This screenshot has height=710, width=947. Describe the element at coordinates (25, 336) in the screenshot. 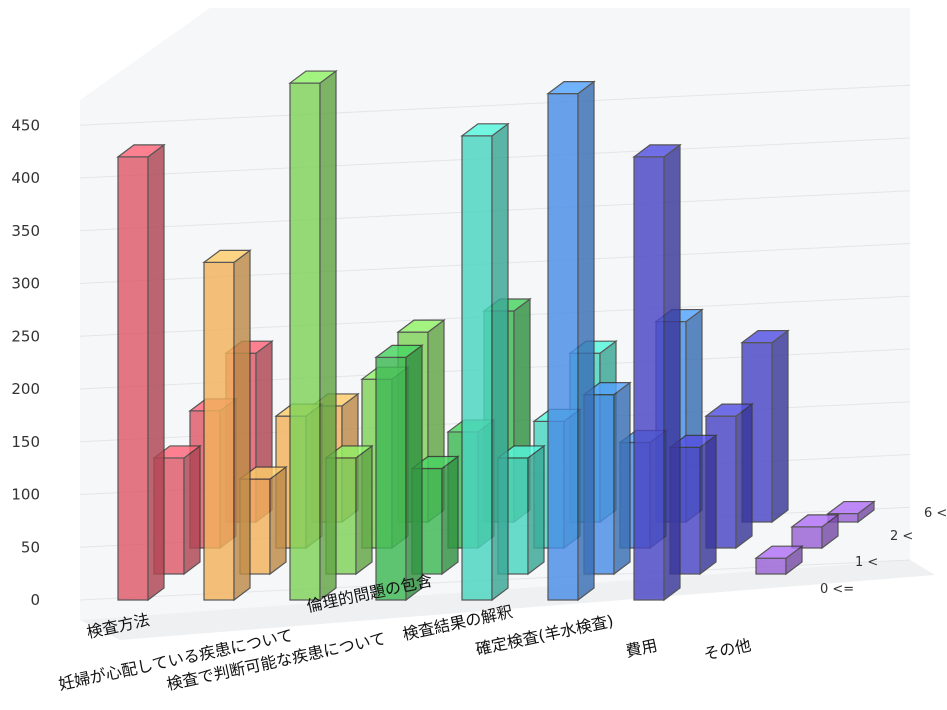

I see `y-tick-label: 250` at that location.